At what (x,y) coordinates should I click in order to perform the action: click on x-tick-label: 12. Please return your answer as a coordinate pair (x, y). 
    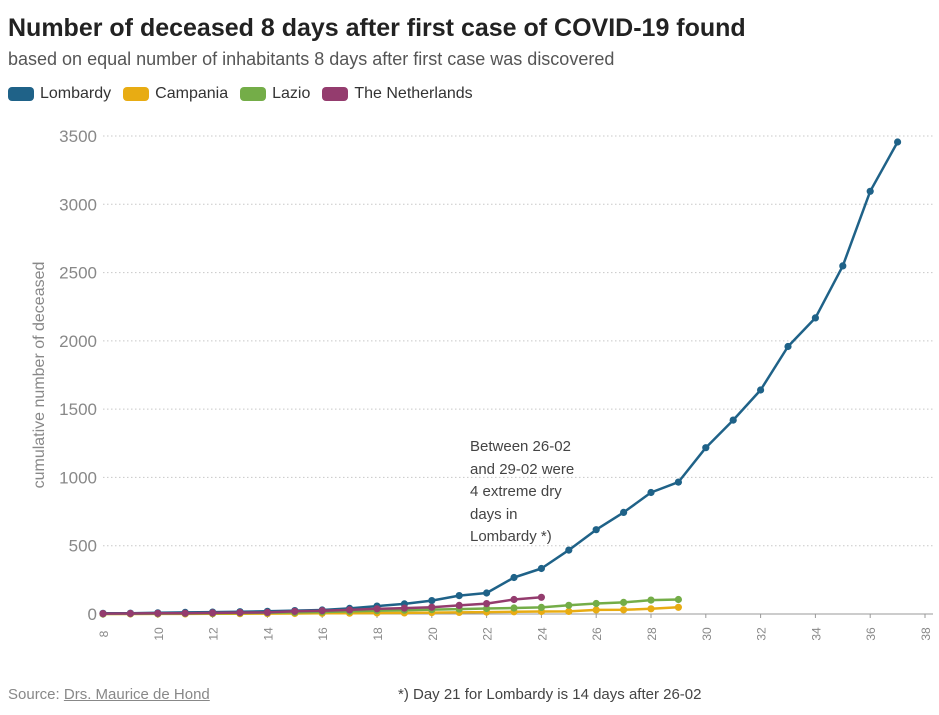
    Looking at the image, I should click on (214, 634).